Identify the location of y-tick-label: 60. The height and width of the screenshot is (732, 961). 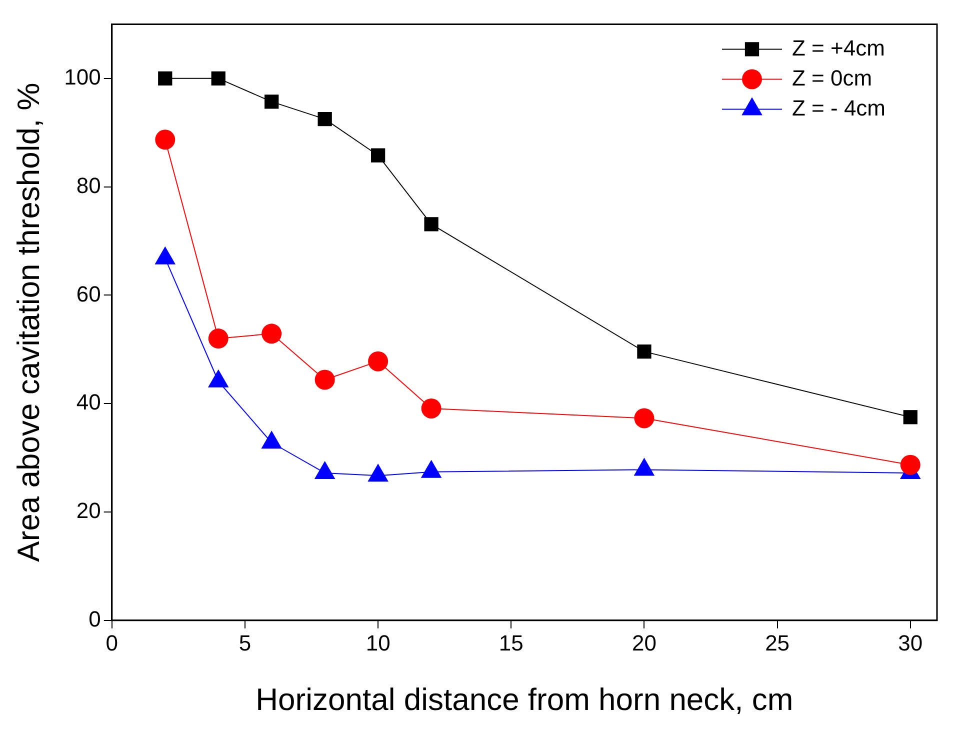
(88, 293).